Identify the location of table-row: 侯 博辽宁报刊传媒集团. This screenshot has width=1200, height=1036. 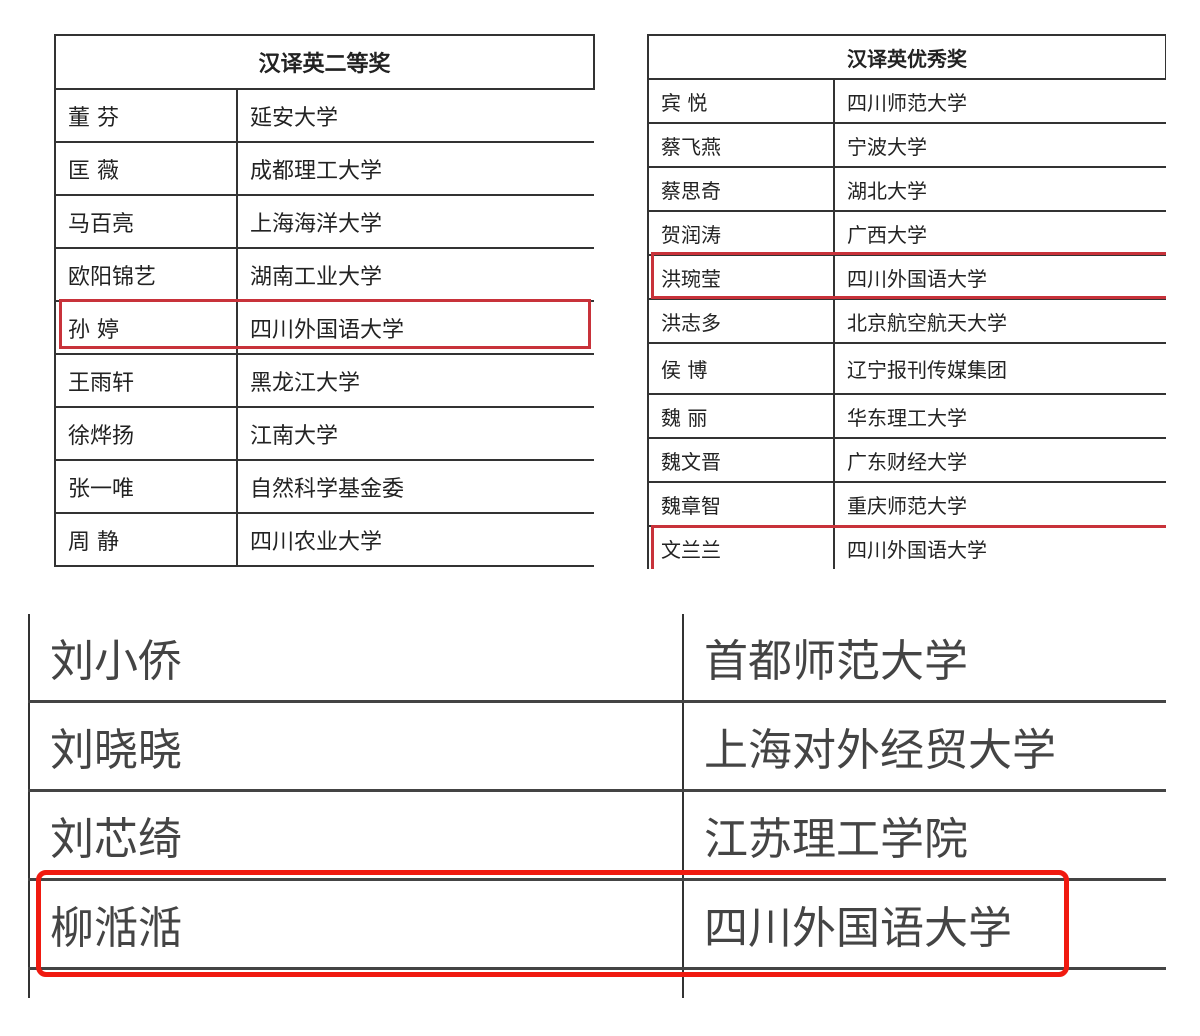
(906, 368).